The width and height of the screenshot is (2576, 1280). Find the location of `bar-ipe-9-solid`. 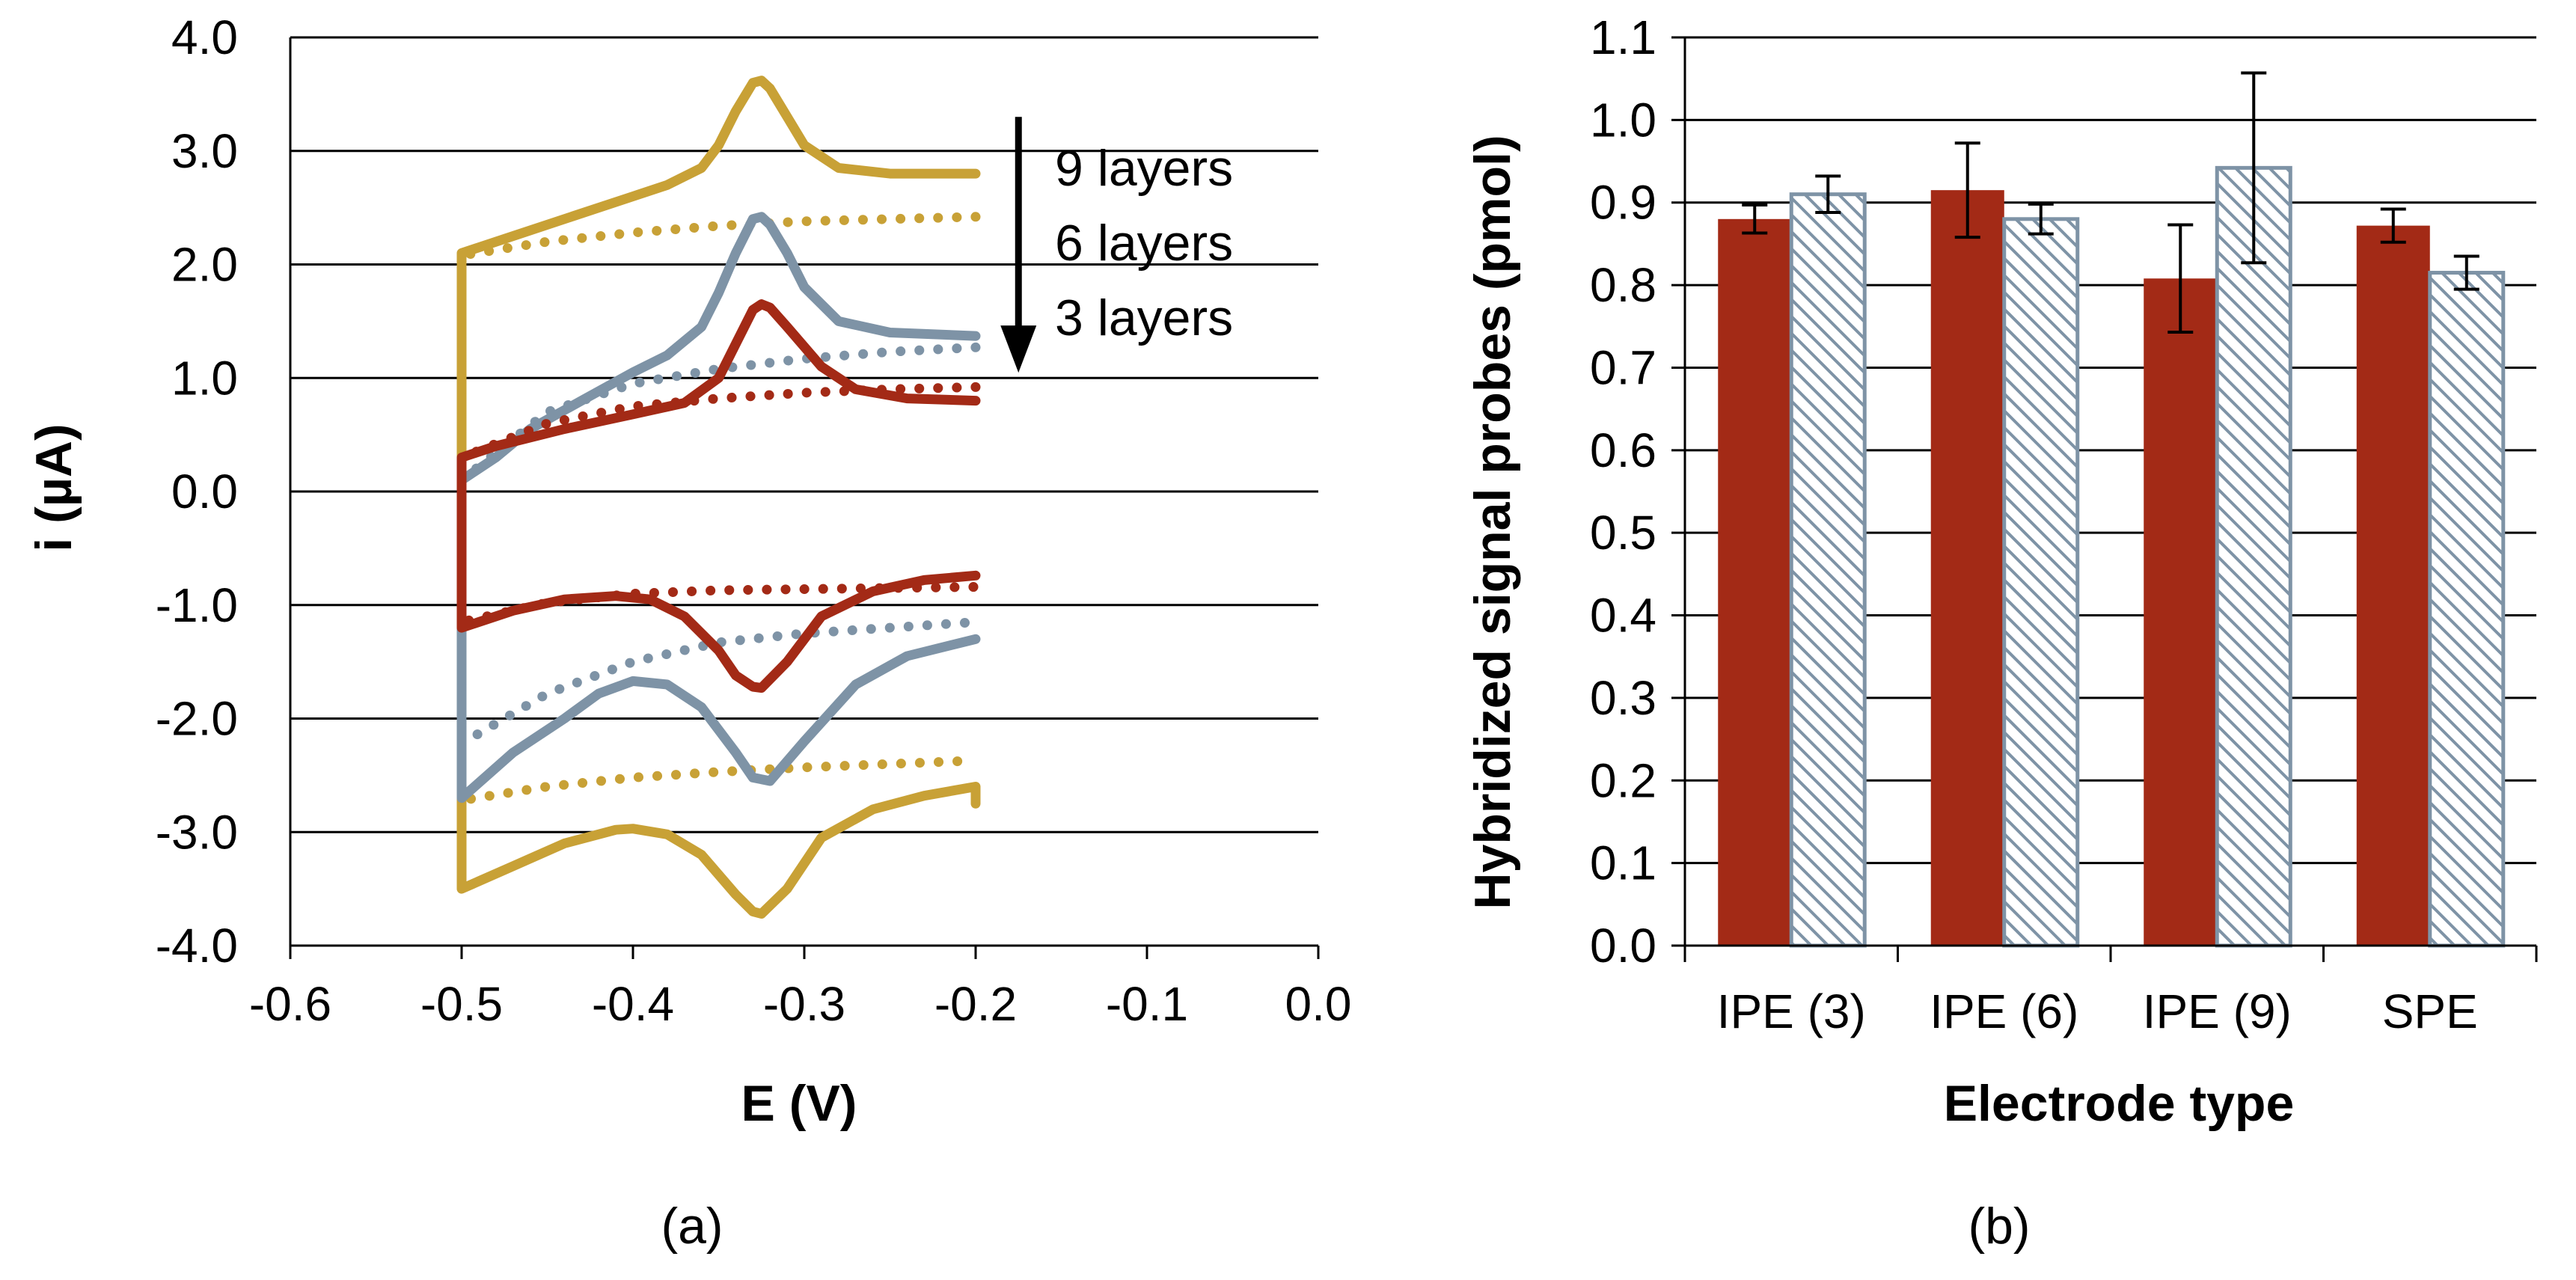

bar-ipe-9-solid is located at coordinates (2181, 612).